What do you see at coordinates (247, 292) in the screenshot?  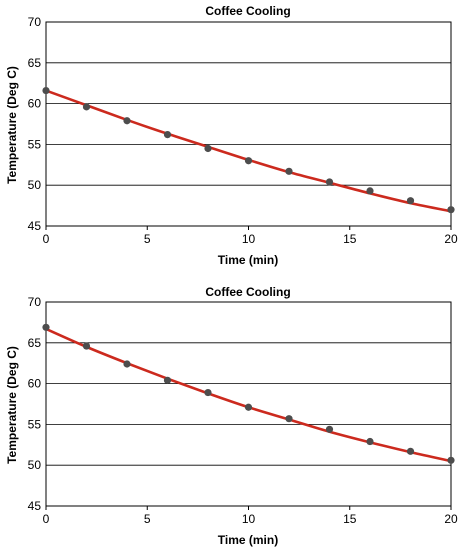 I see `chart-2-title: Coffee Cooling` at bounding box center [247, 292].